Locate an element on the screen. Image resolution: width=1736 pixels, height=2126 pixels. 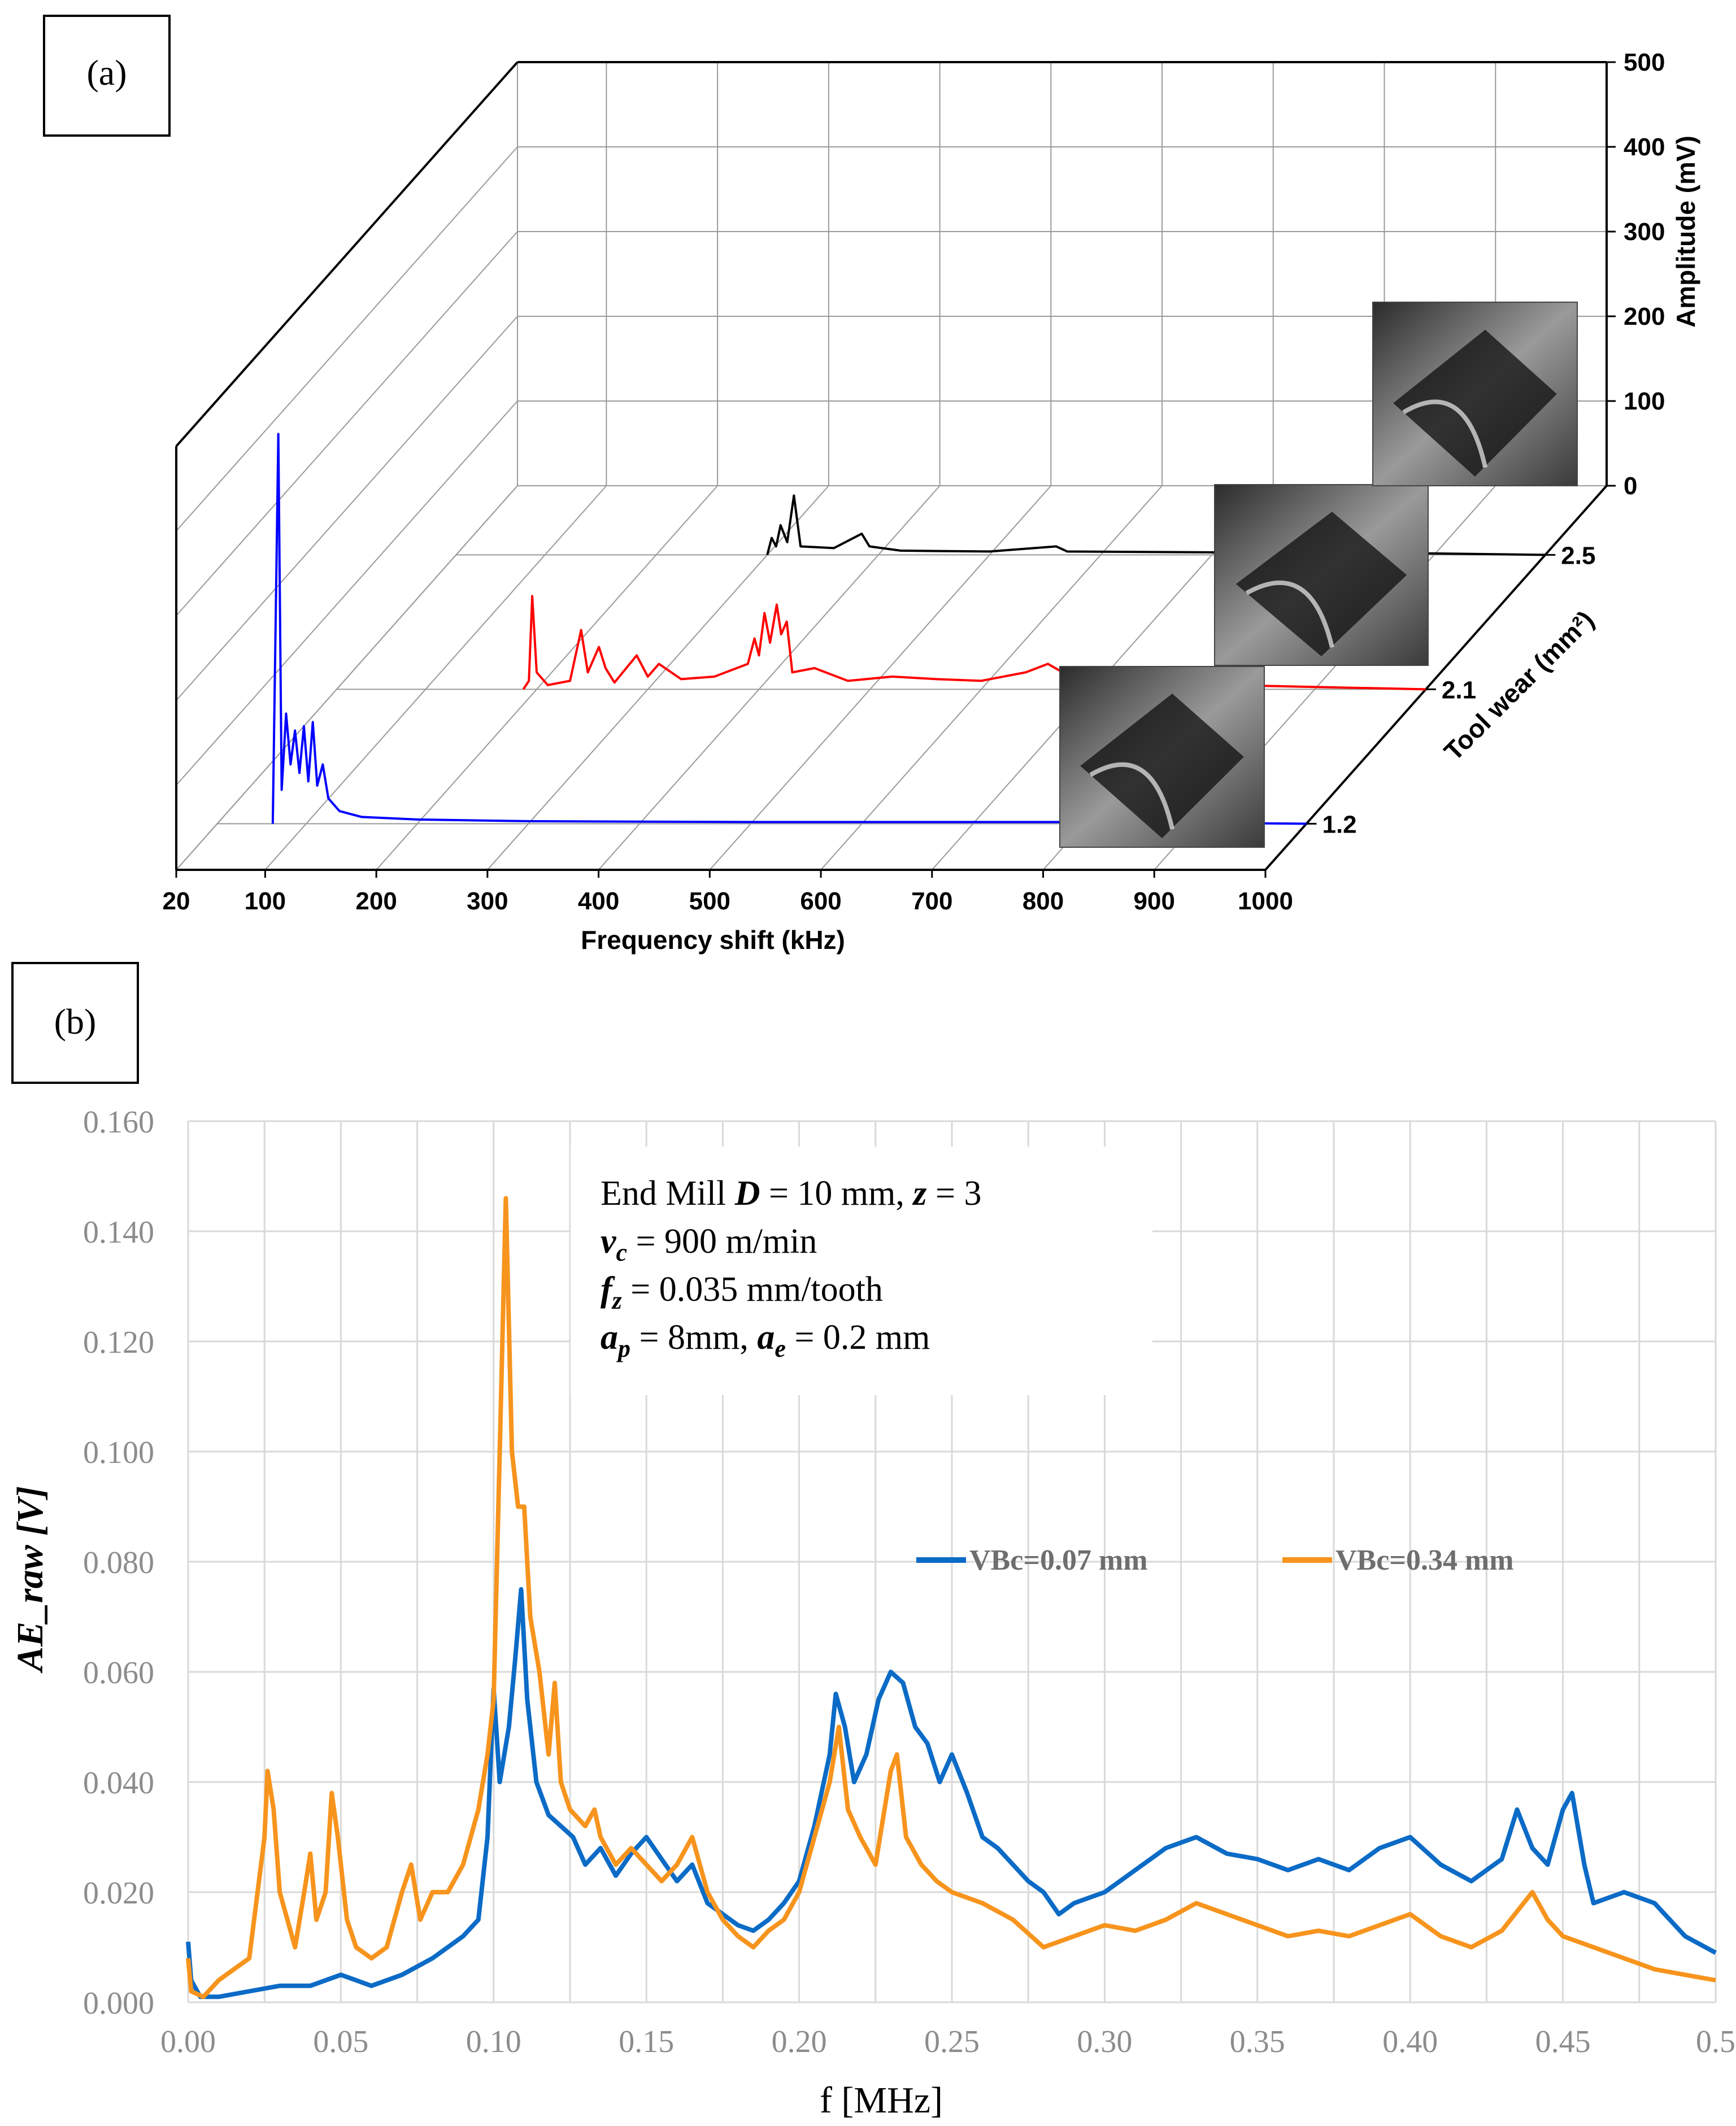
panel-b-legend: VBc=0.07 mm VBc=0.34 mm is located at coordinates (1215, 1560).